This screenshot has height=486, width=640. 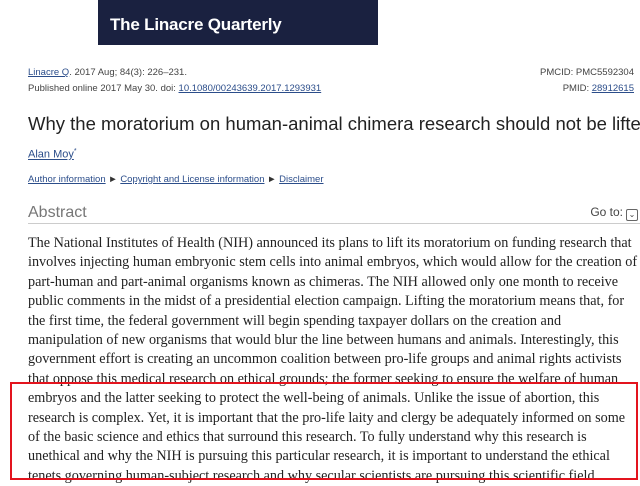 What do you see at coordinates (334, 223) in the screenshot?
I see `heading-divider` at bounding box center [334, 223].